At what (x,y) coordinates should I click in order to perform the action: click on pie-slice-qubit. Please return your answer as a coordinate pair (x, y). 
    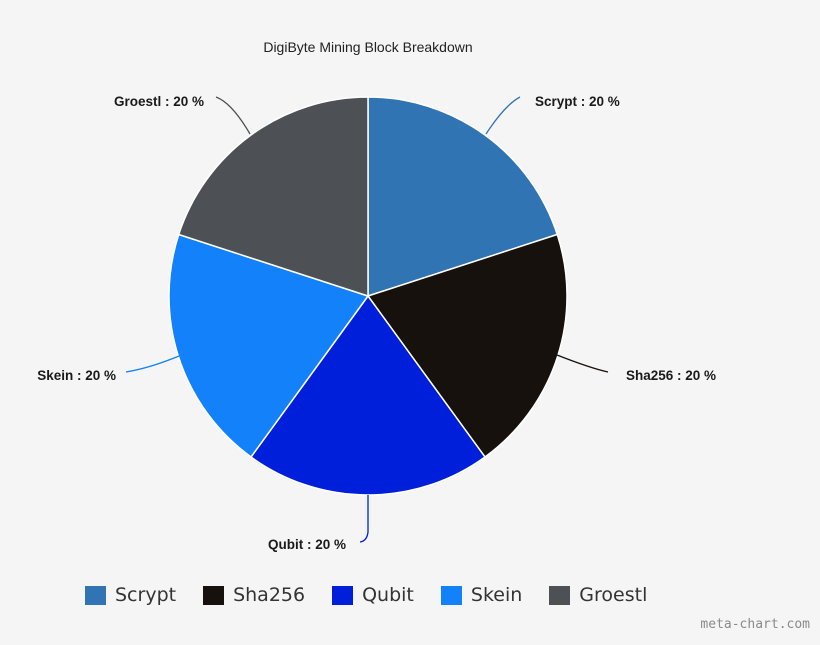
    Looking at the image, I should click on (368, 395).